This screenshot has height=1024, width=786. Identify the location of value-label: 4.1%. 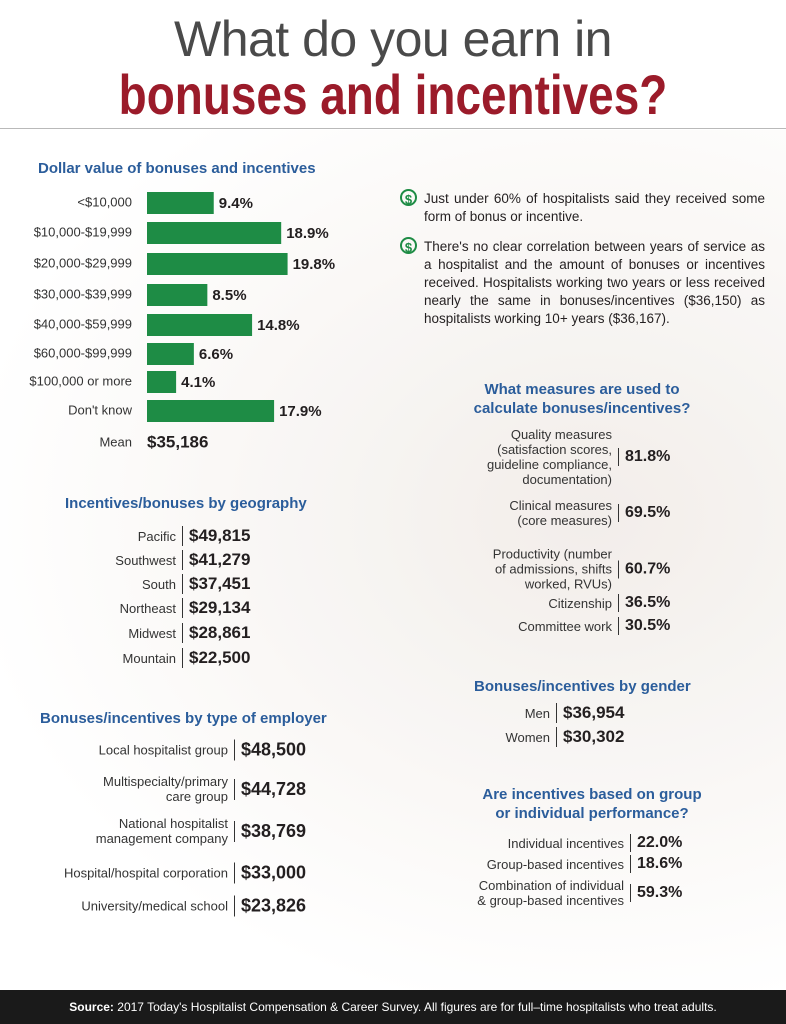
(198, 382).